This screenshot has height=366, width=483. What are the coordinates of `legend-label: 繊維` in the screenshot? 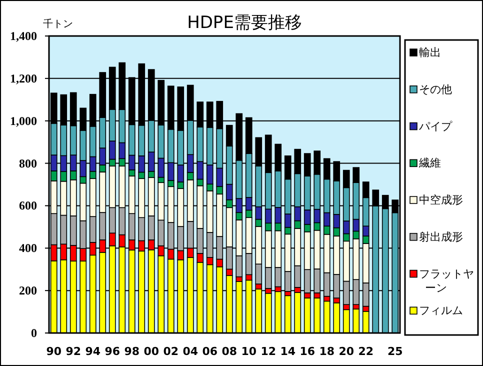 It's located at (429, 163).